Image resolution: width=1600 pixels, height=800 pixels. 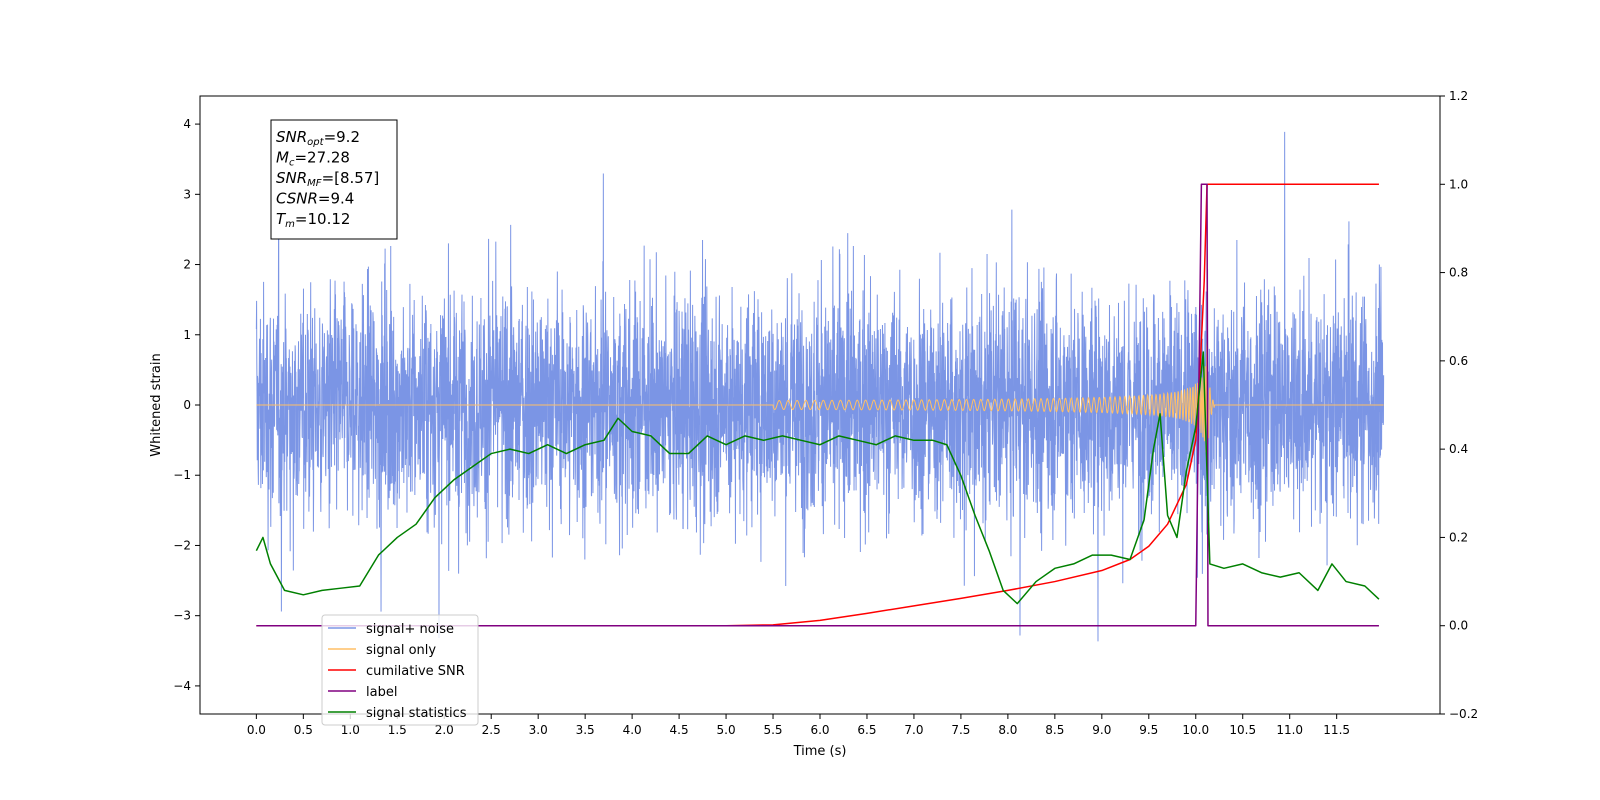 What do you see at coordinates (1336, 730) in the screenshot?
I see `x-tick-label: 11.5` at bounding box center [1336, 730].